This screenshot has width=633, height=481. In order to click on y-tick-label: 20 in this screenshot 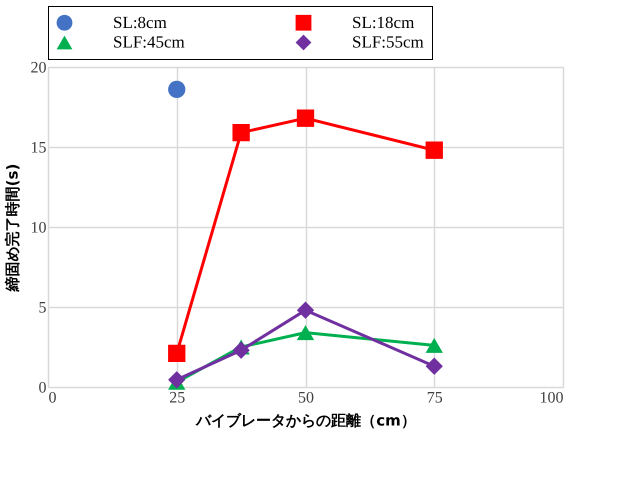, I will do `click(38, 68)`.